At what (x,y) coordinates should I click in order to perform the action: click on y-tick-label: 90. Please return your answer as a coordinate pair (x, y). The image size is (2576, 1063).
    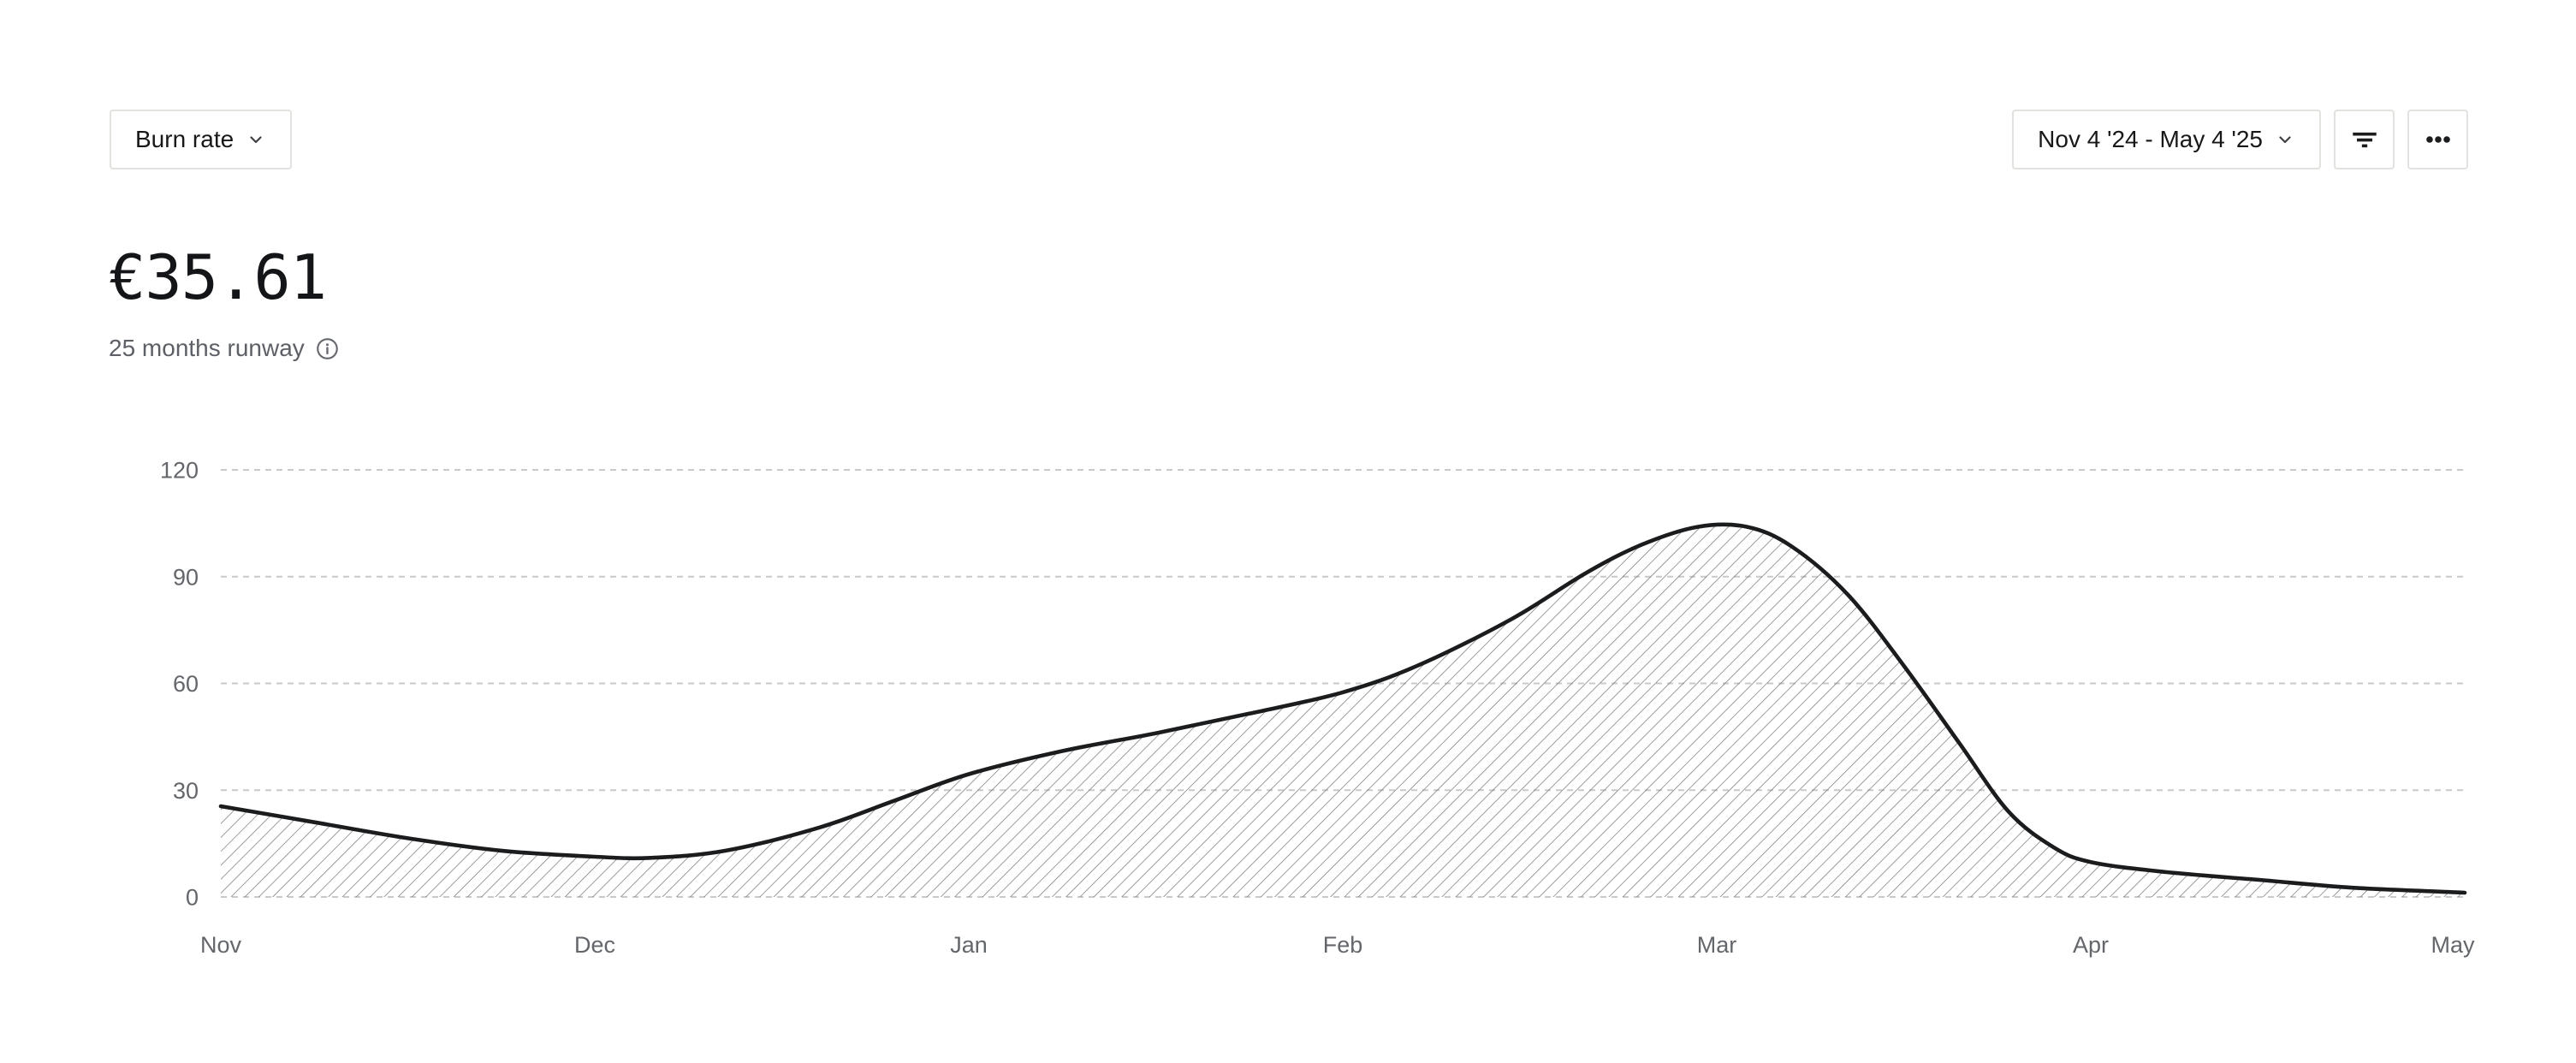
    Looking at the image, I should click on (186, 577).